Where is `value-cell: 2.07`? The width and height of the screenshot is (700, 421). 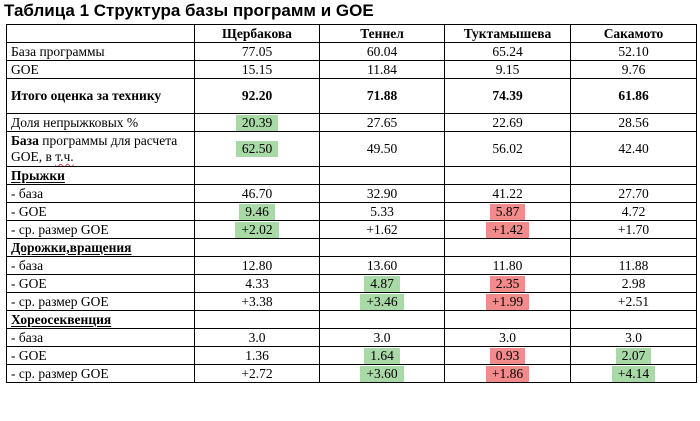
value-cell: 2.07 is located at coordinates (633, 355).